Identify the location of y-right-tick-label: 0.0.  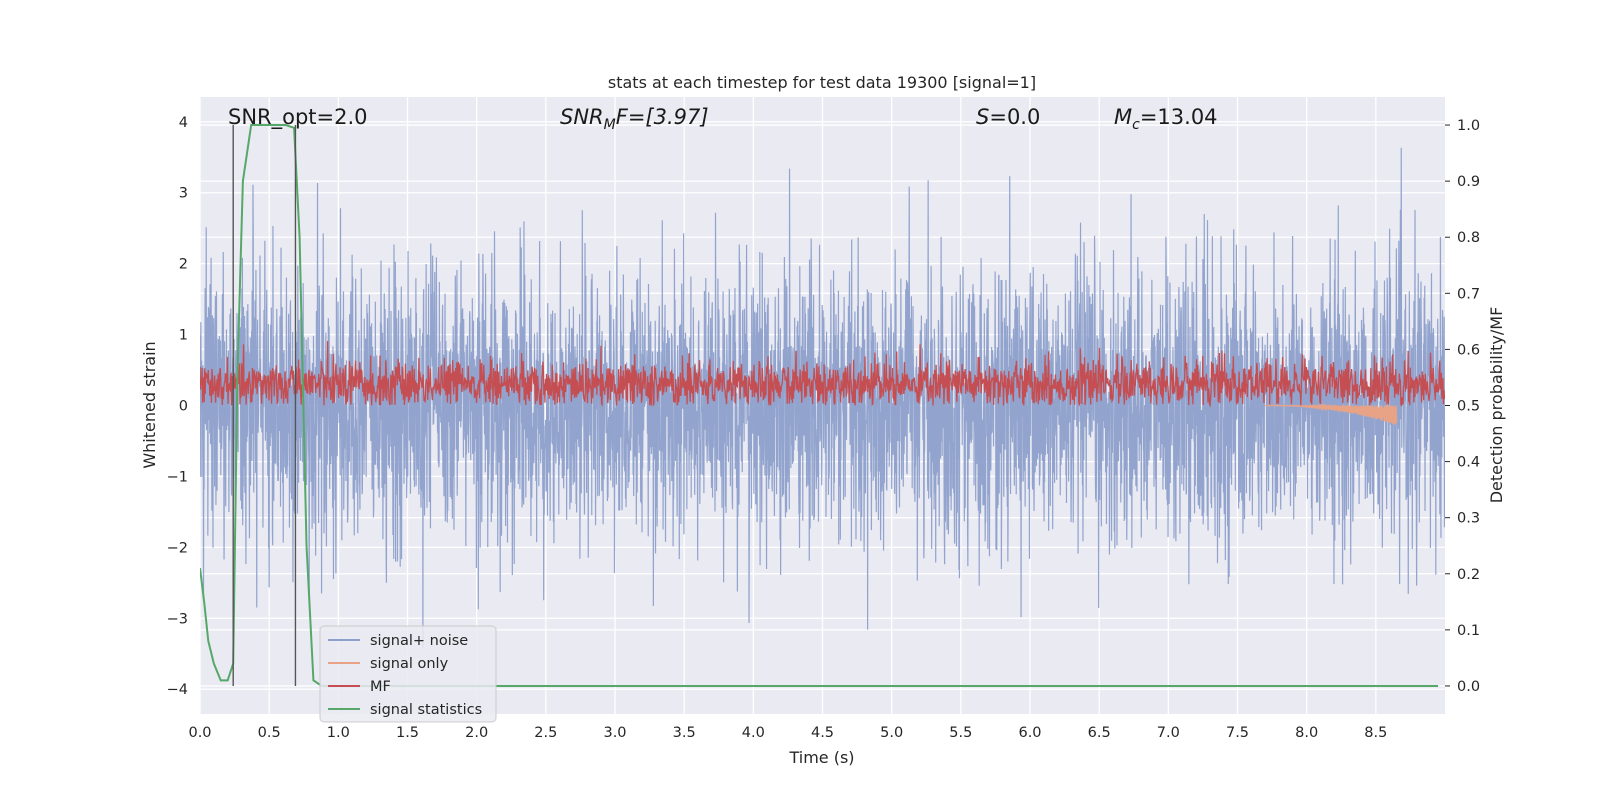
(1468, 687).